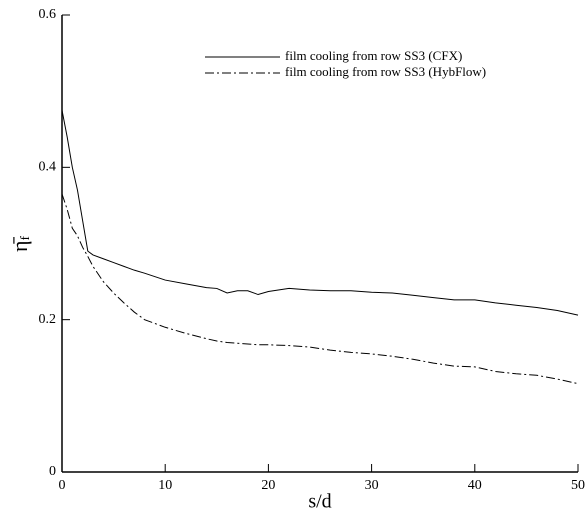 Image resolution: width=588 pixels, height=516 pixels. What do you see at coordinates (48, 319) in the screenshot?
I see `y-tick-label: 0.2` at bounding box center [48, 319].